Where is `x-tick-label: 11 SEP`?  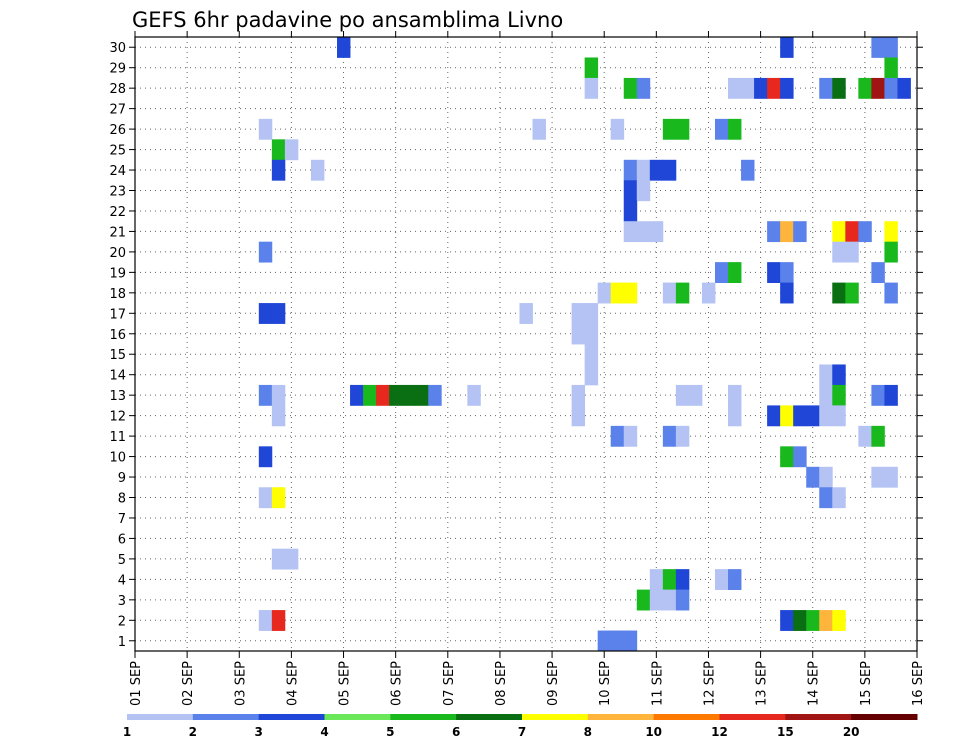 x-tick-label: 11 SEP is located at coordinates (657, 683).